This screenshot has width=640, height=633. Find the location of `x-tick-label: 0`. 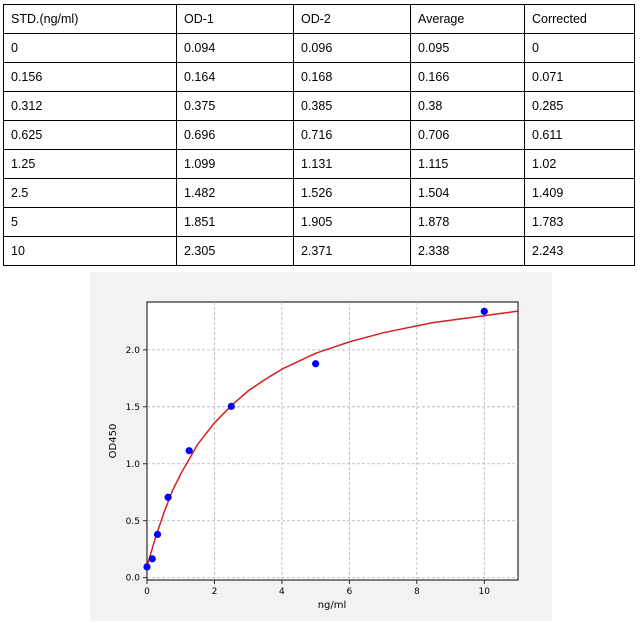

x-tick-label: 0 is located at coordinates (147, 592).